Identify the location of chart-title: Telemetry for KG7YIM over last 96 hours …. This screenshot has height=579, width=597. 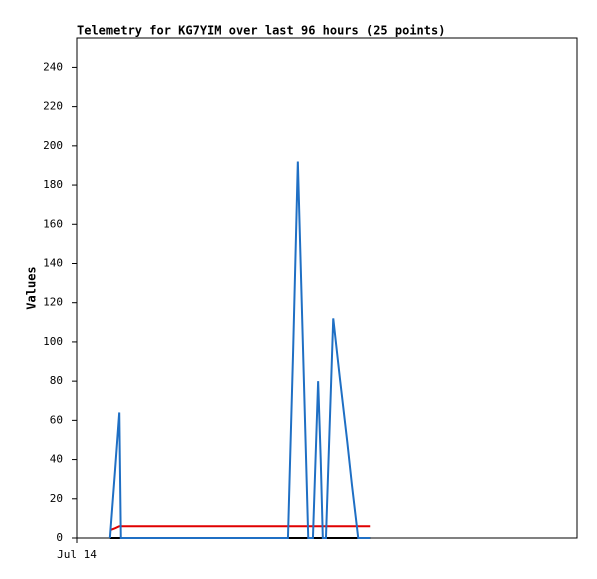
(261, 31).